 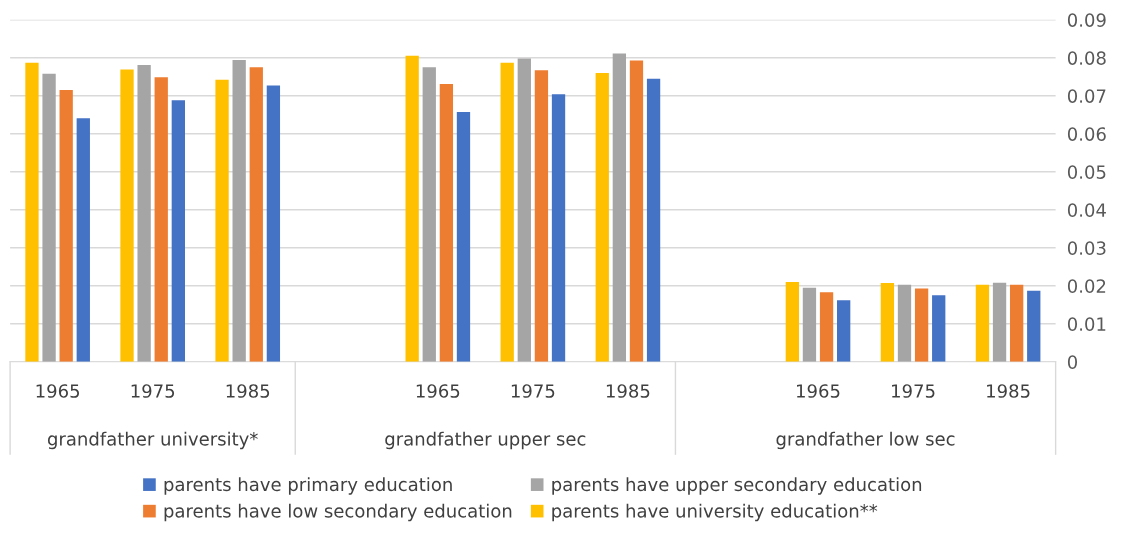 I want to click on legend-label: parents have low secondary education, so click(x=338, y=512).